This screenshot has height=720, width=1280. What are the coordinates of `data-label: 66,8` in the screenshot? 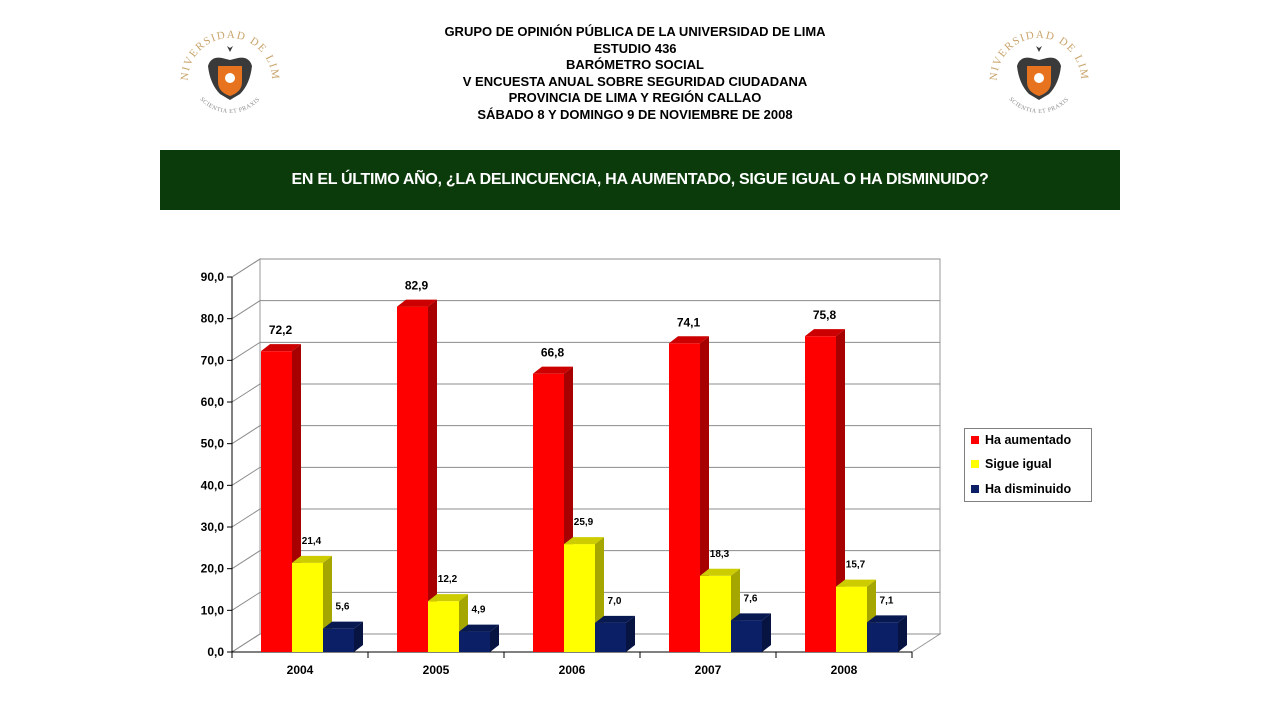 It's located at (553, 353).